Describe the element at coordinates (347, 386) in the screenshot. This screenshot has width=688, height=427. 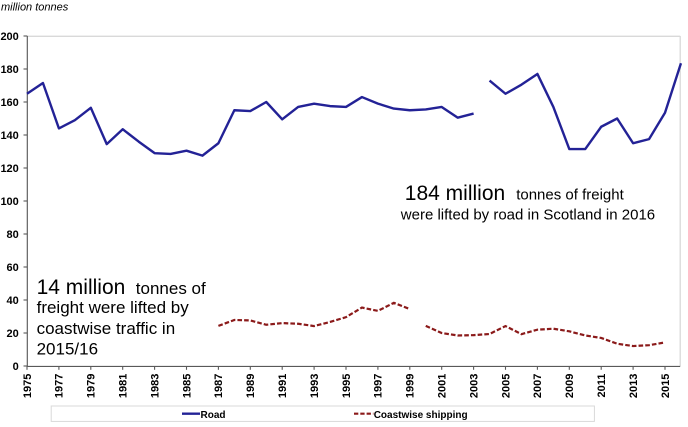
I see `svg-text: 1995` at that location.